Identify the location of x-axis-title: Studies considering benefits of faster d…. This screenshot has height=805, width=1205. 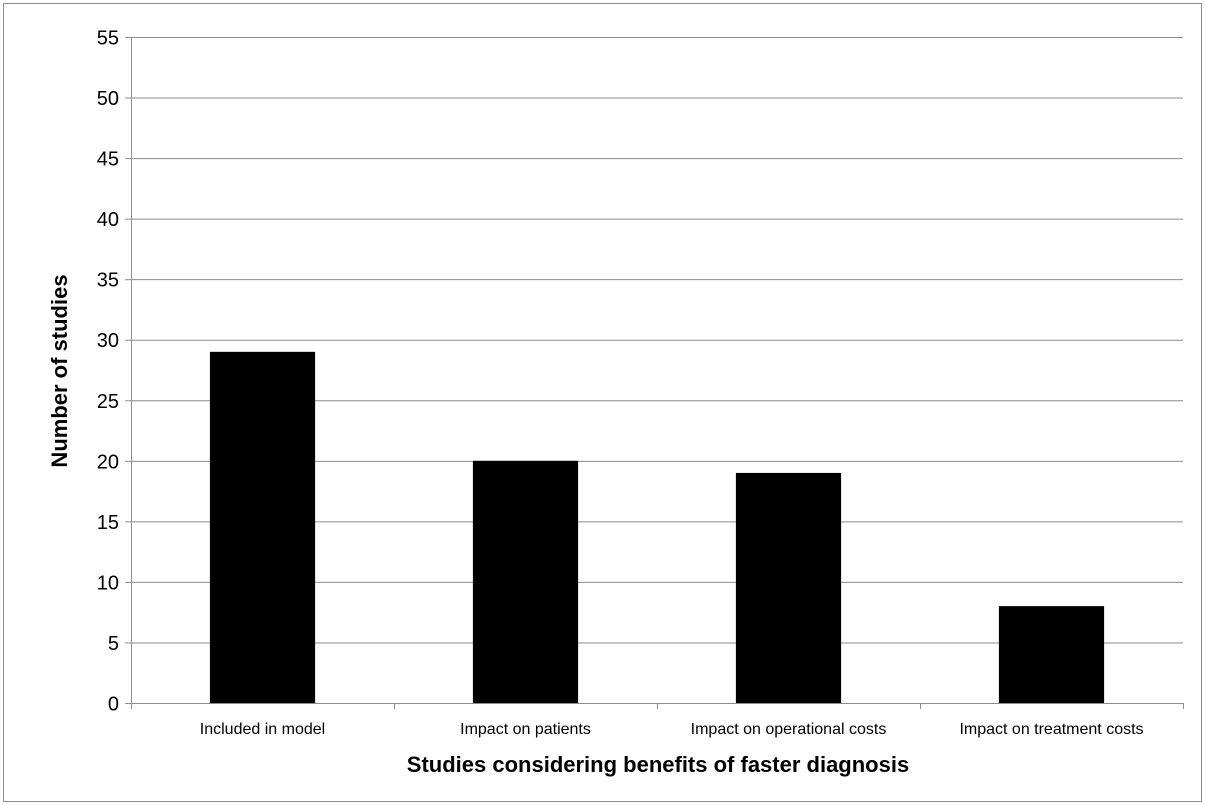
(658, 764).